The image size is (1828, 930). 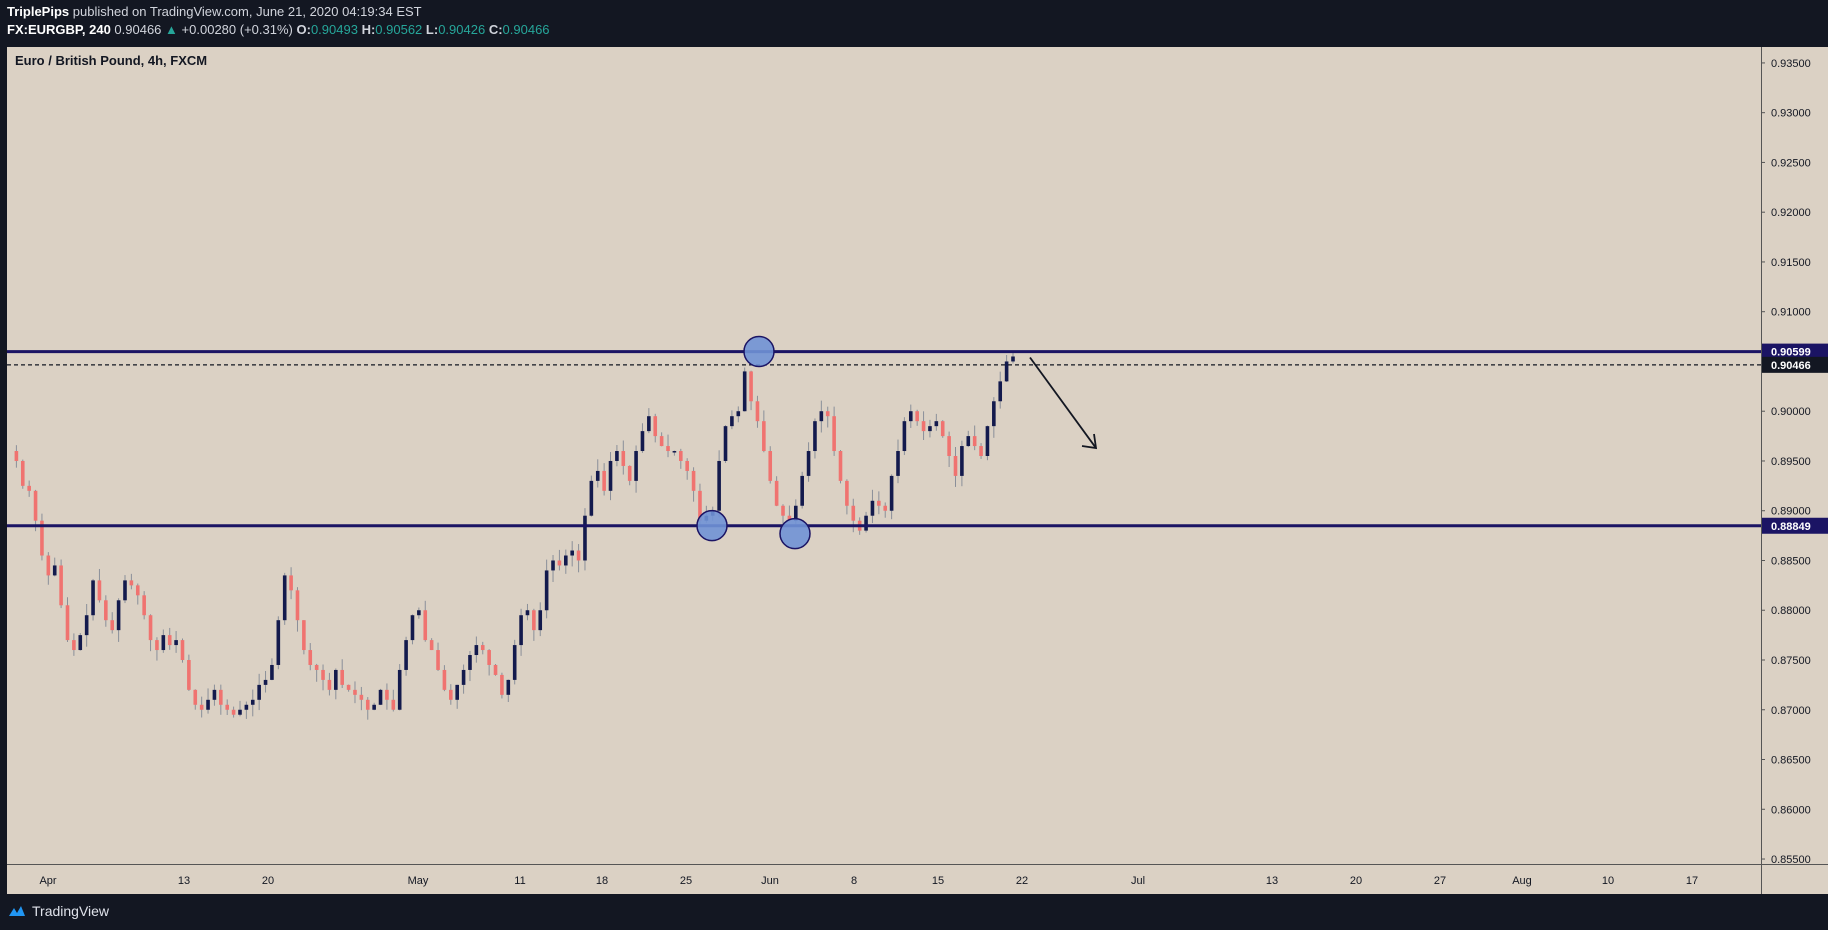 What do you see at coordinates (1791, 527) in the screenshot?
I see `level-price-label: 0.88849` at bounding box center [1791, 527].